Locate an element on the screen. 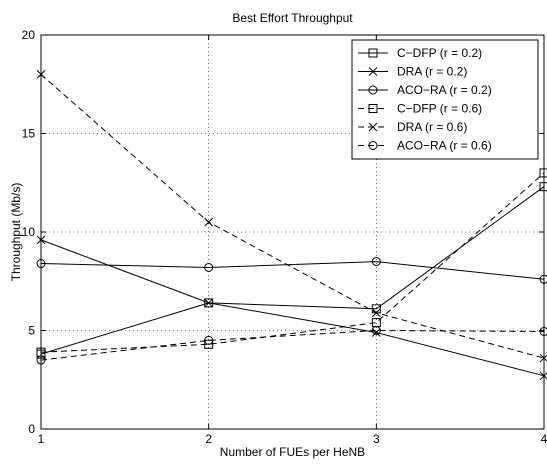  y-tick-label: 15 is located at coordinates (29, 134).